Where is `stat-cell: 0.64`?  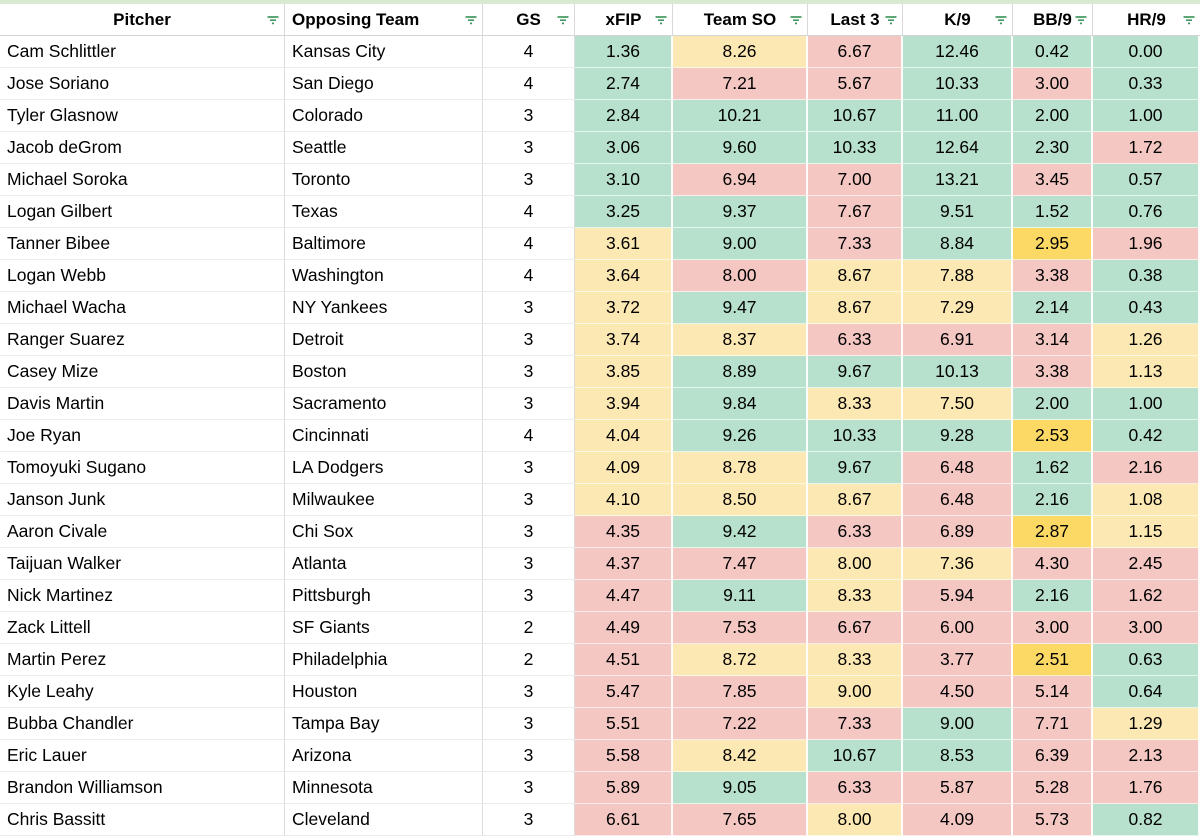 stat-cell: 0.64 is located at coordinates (1146, 692).